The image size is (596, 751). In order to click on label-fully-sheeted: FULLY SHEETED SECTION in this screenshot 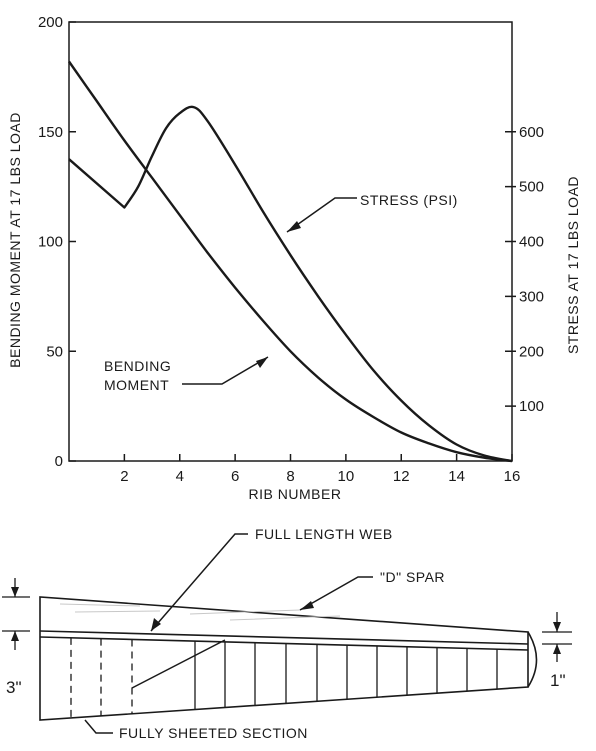, I will do `click(213, 733)`.